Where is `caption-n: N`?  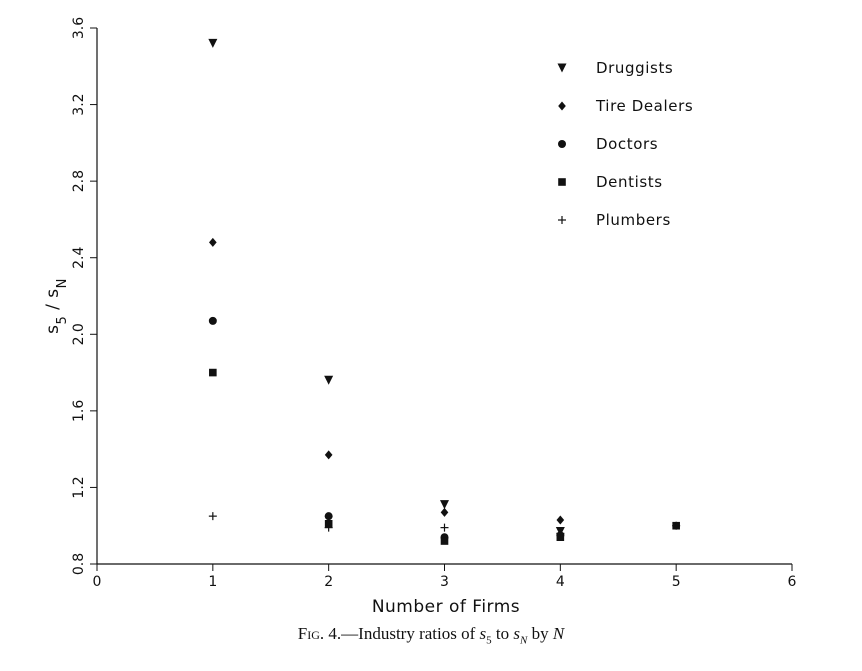 caption-n: N is located at coordinates (558, 633).